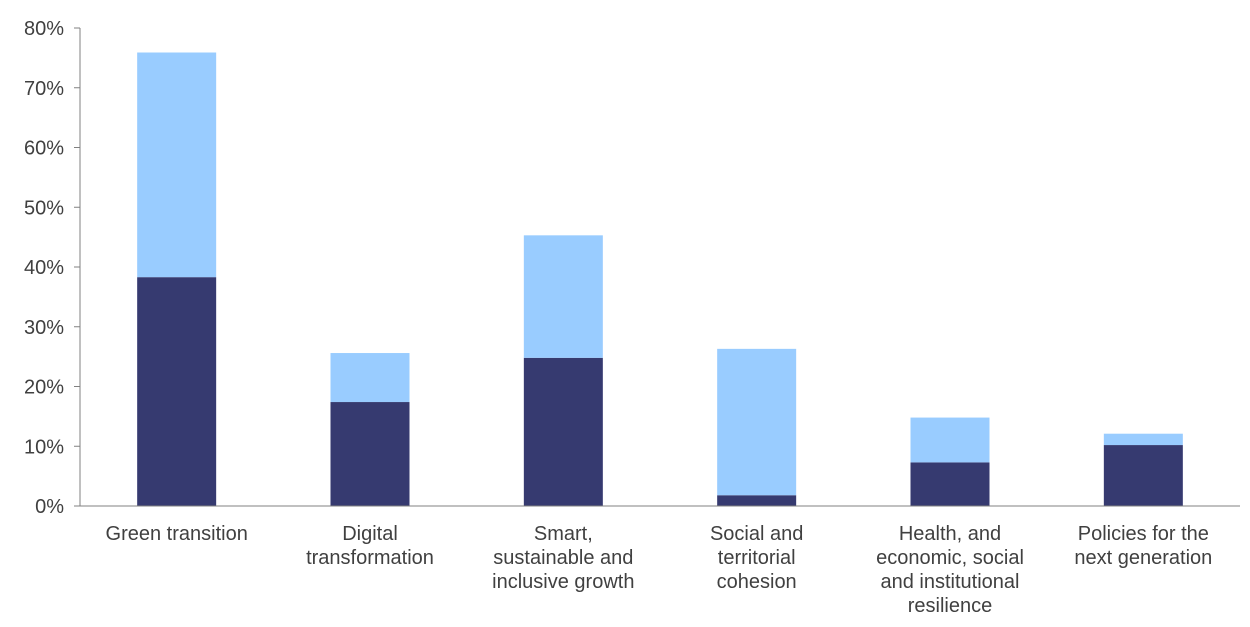 The width and height of the screenshot is (1250, 627). I want to click on x-category-label-line: Digital, so click(370, 534).